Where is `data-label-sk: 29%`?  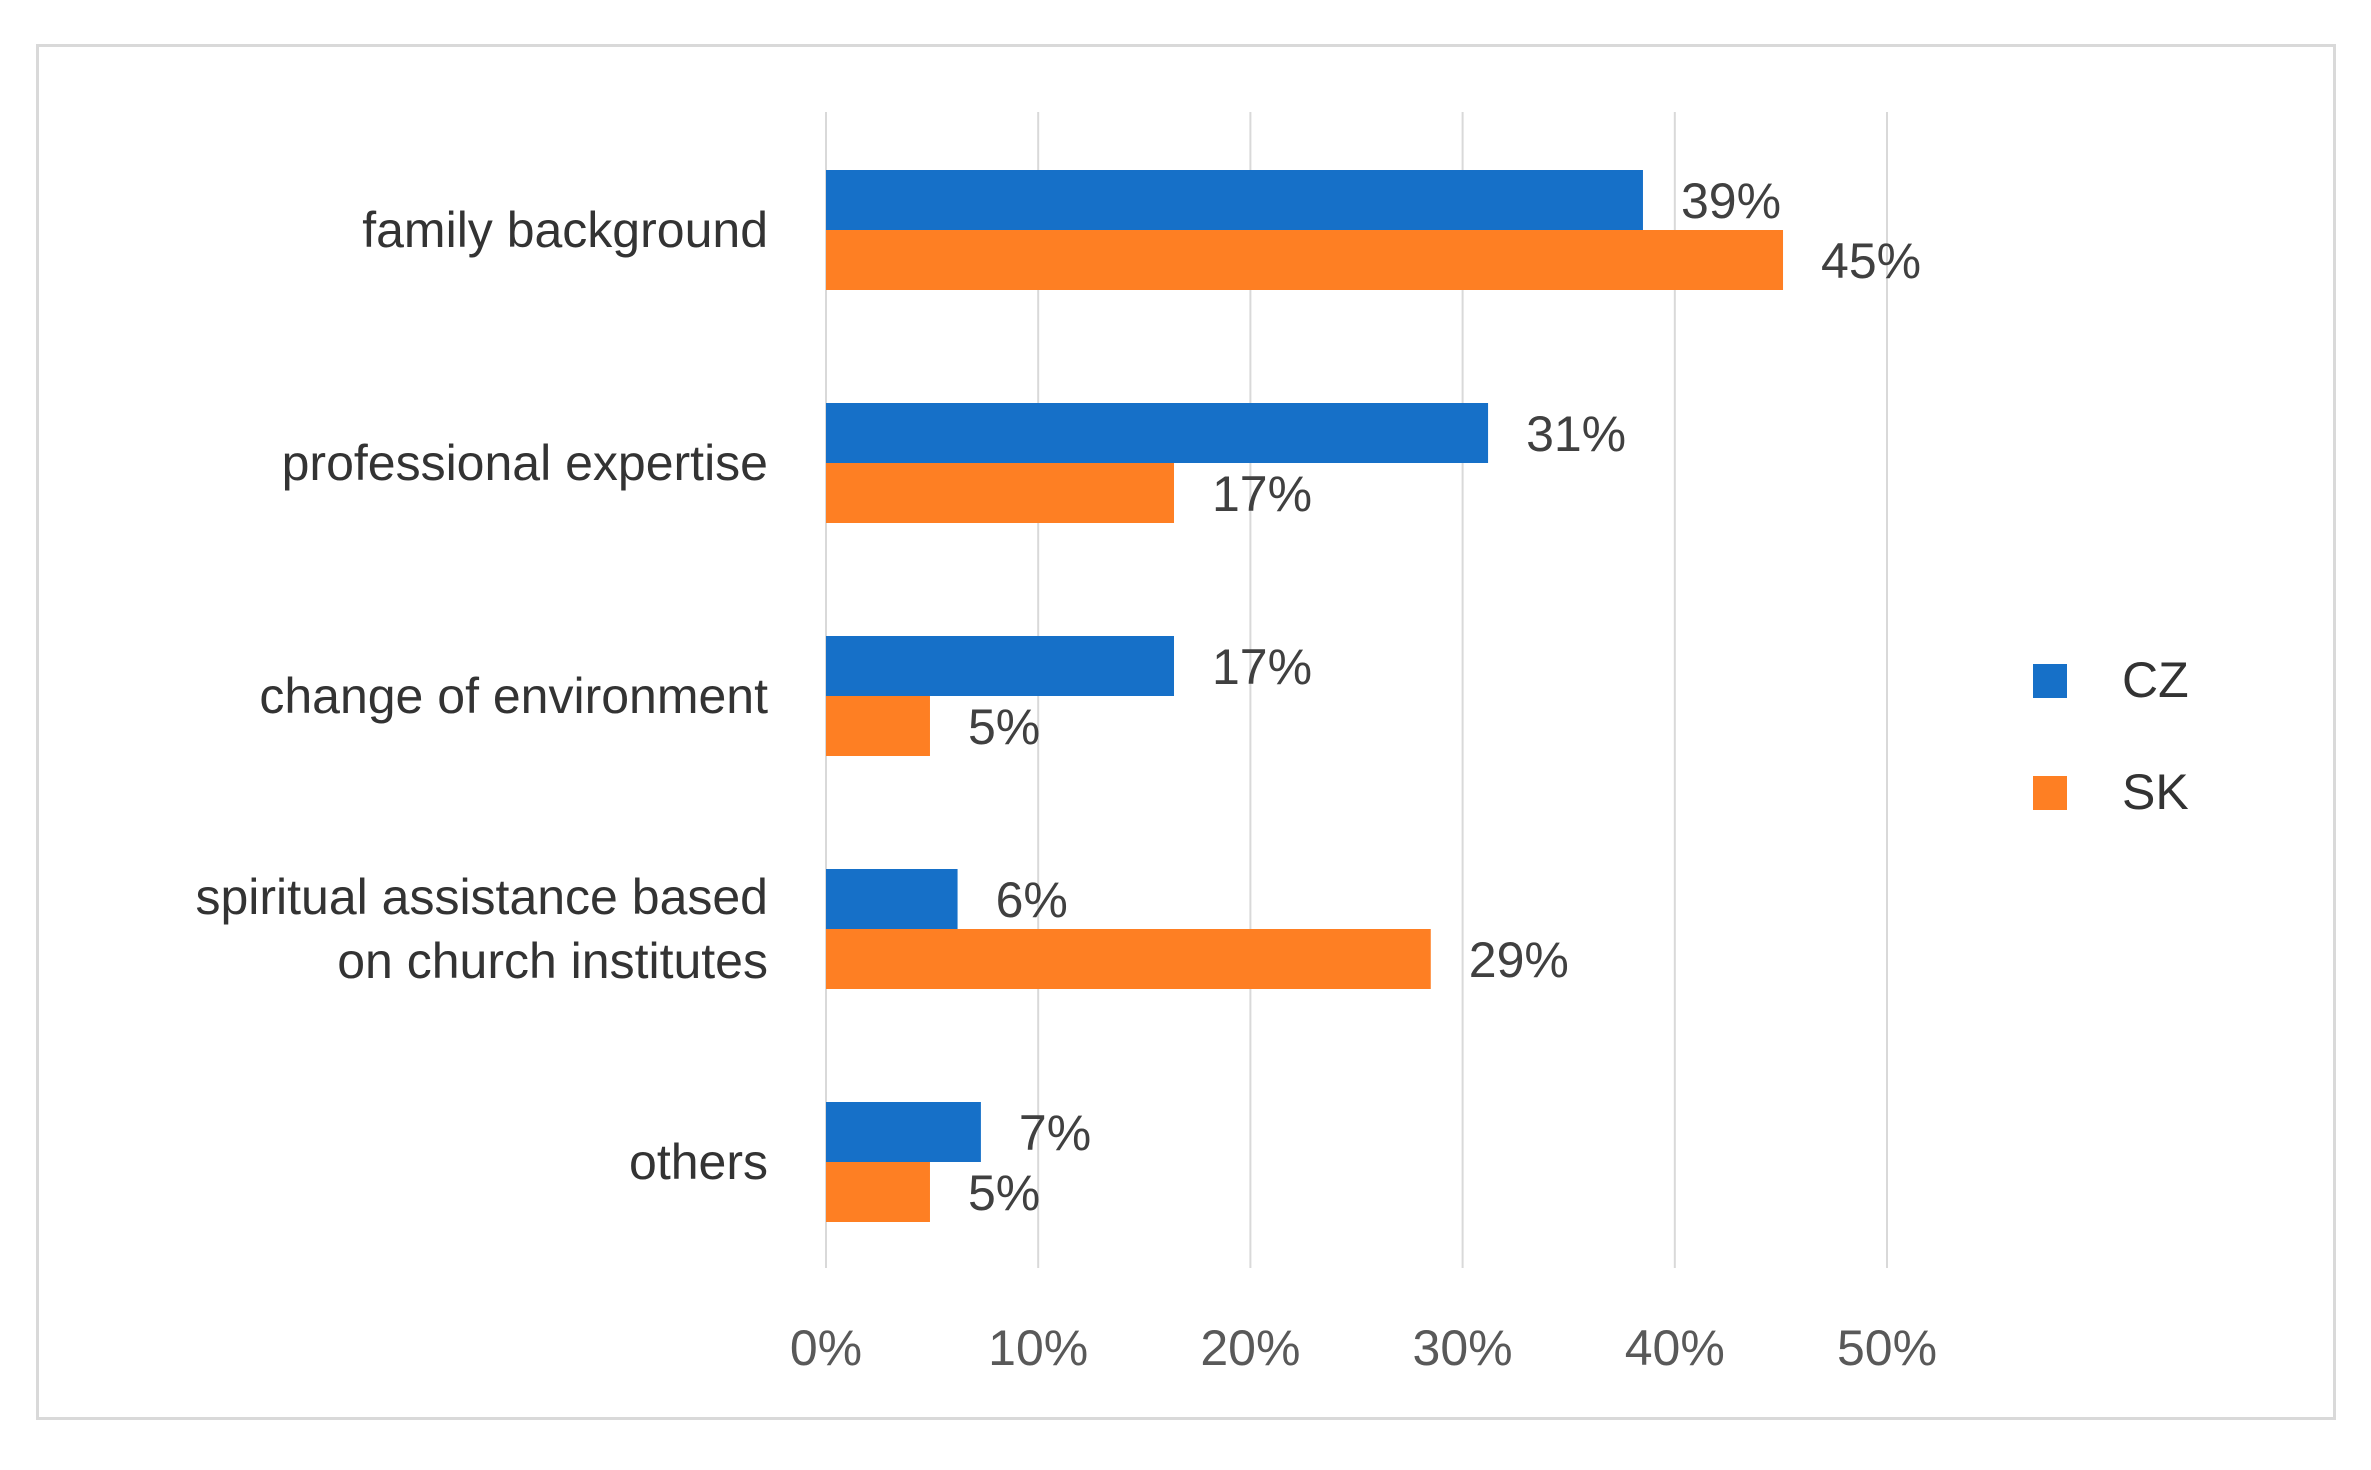 data-label-sk: 29% is located at coordinates (1519, 960).